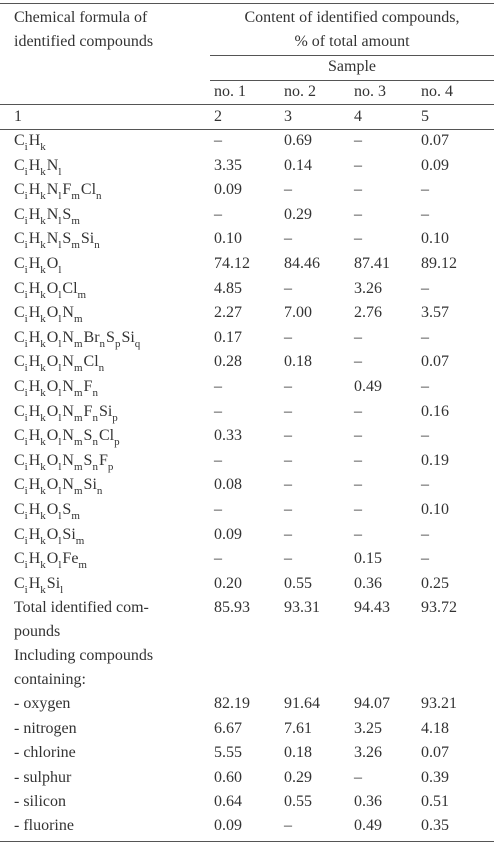  What do you see at coordinates (84, 41) in the screenshot?
I see `header-label: identified compounds` at bounding box center [84, 41].